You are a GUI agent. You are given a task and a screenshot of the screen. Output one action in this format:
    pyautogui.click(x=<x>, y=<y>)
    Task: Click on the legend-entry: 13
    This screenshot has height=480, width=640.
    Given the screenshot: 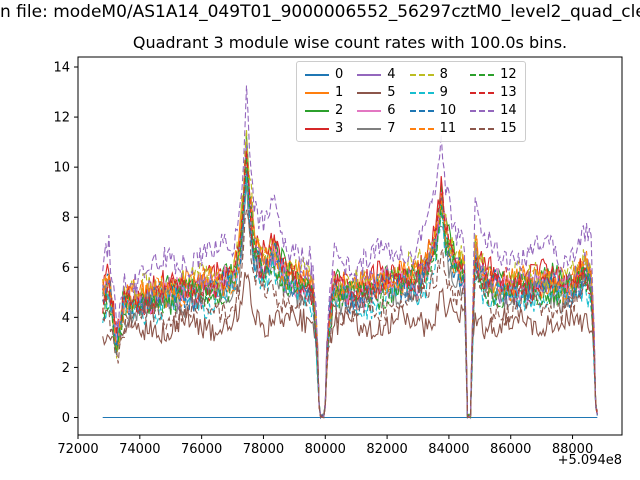 What is the action you would take?
    pyautogui.click(x=493, y=92)
    